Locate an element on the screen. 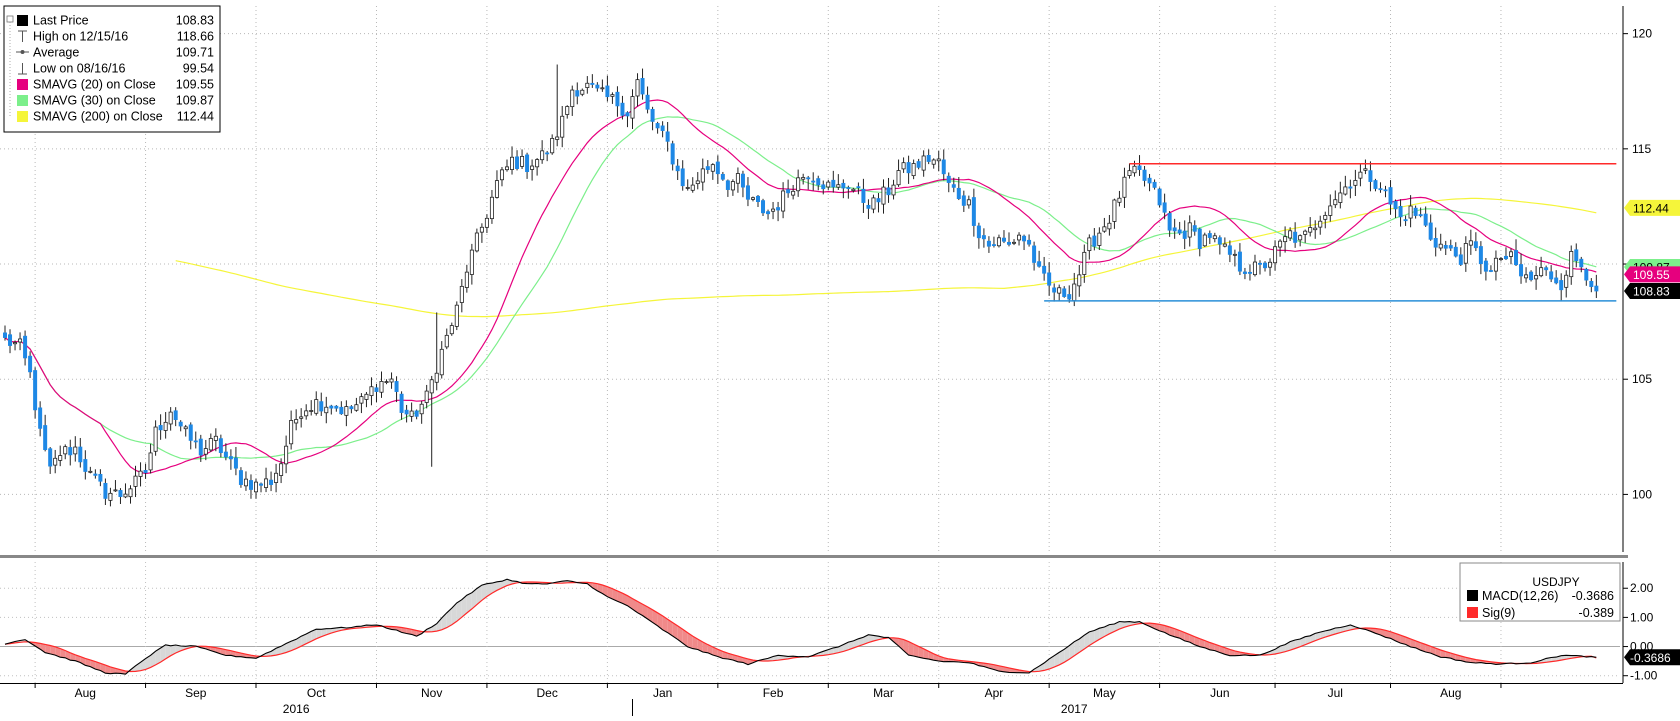  x-month-label: Jan is located at coordinates (662, 693).